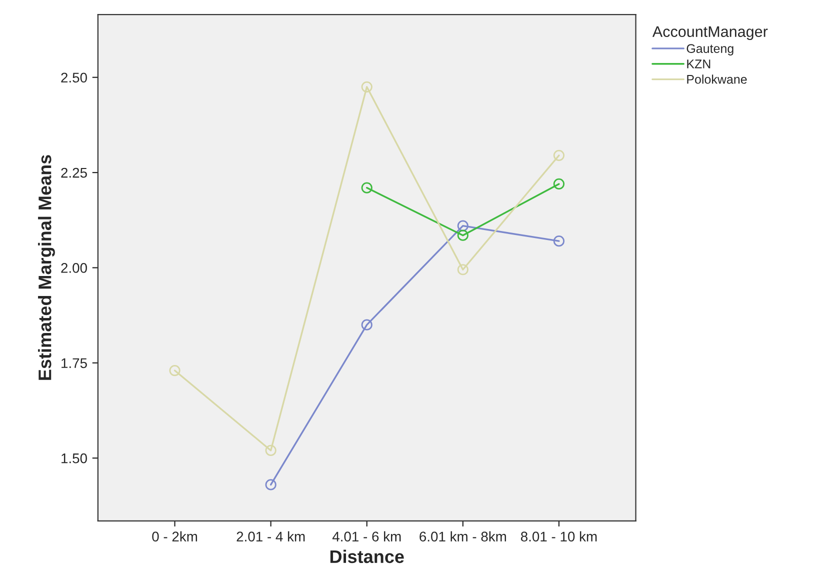 This screenshot has width=830, height=582. What do you see at coordinates (74, 77) in the screenshot?
I see `y-tick-label: 2.50` at bounding box center [74, 77].